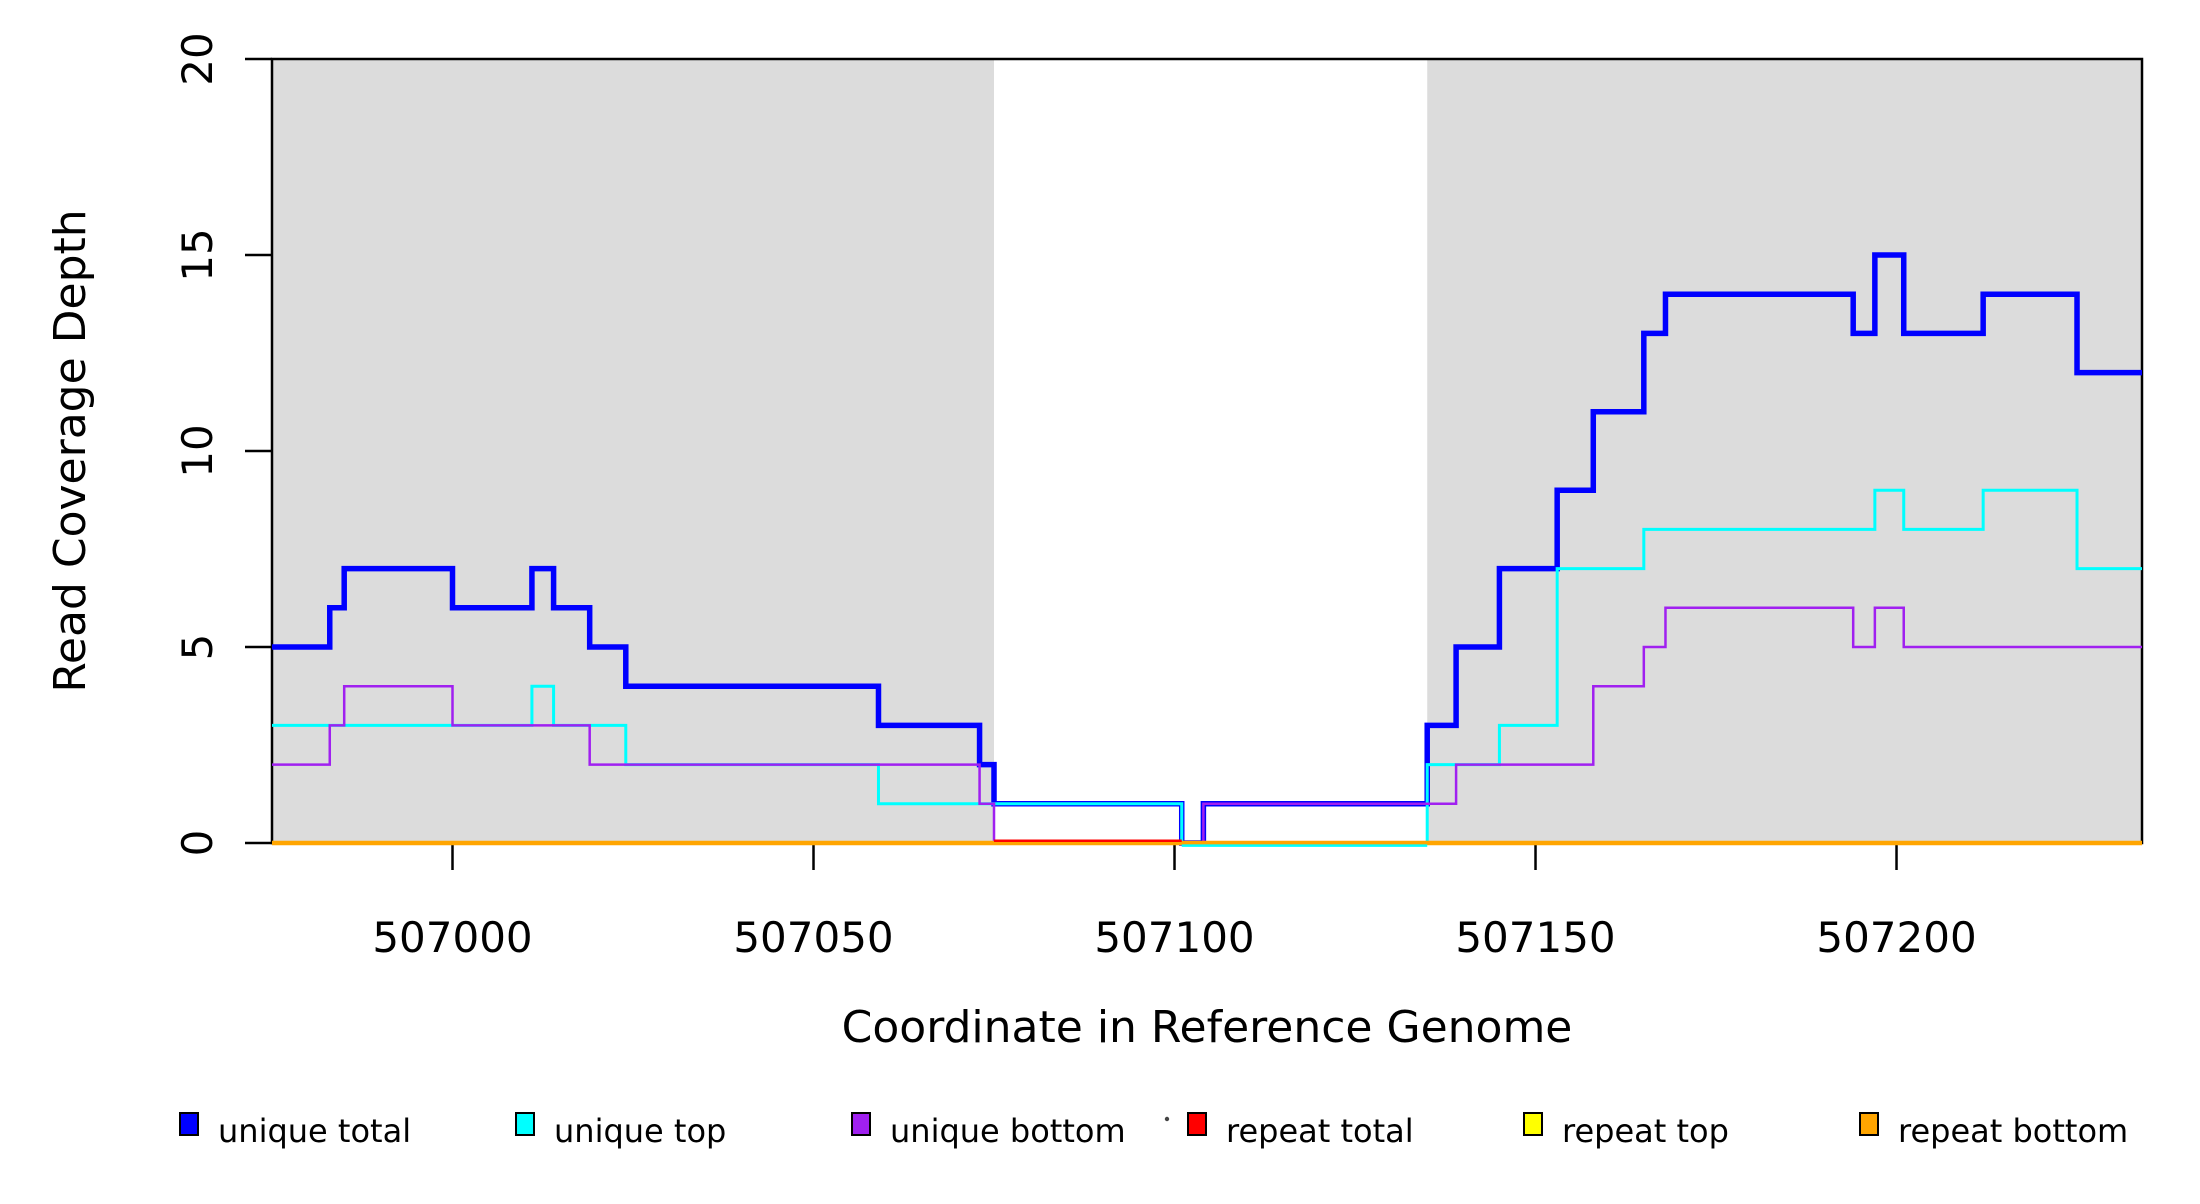 The image size is (2200, 1204). I want to click on y-tick-label: 15, so click(197, 254).